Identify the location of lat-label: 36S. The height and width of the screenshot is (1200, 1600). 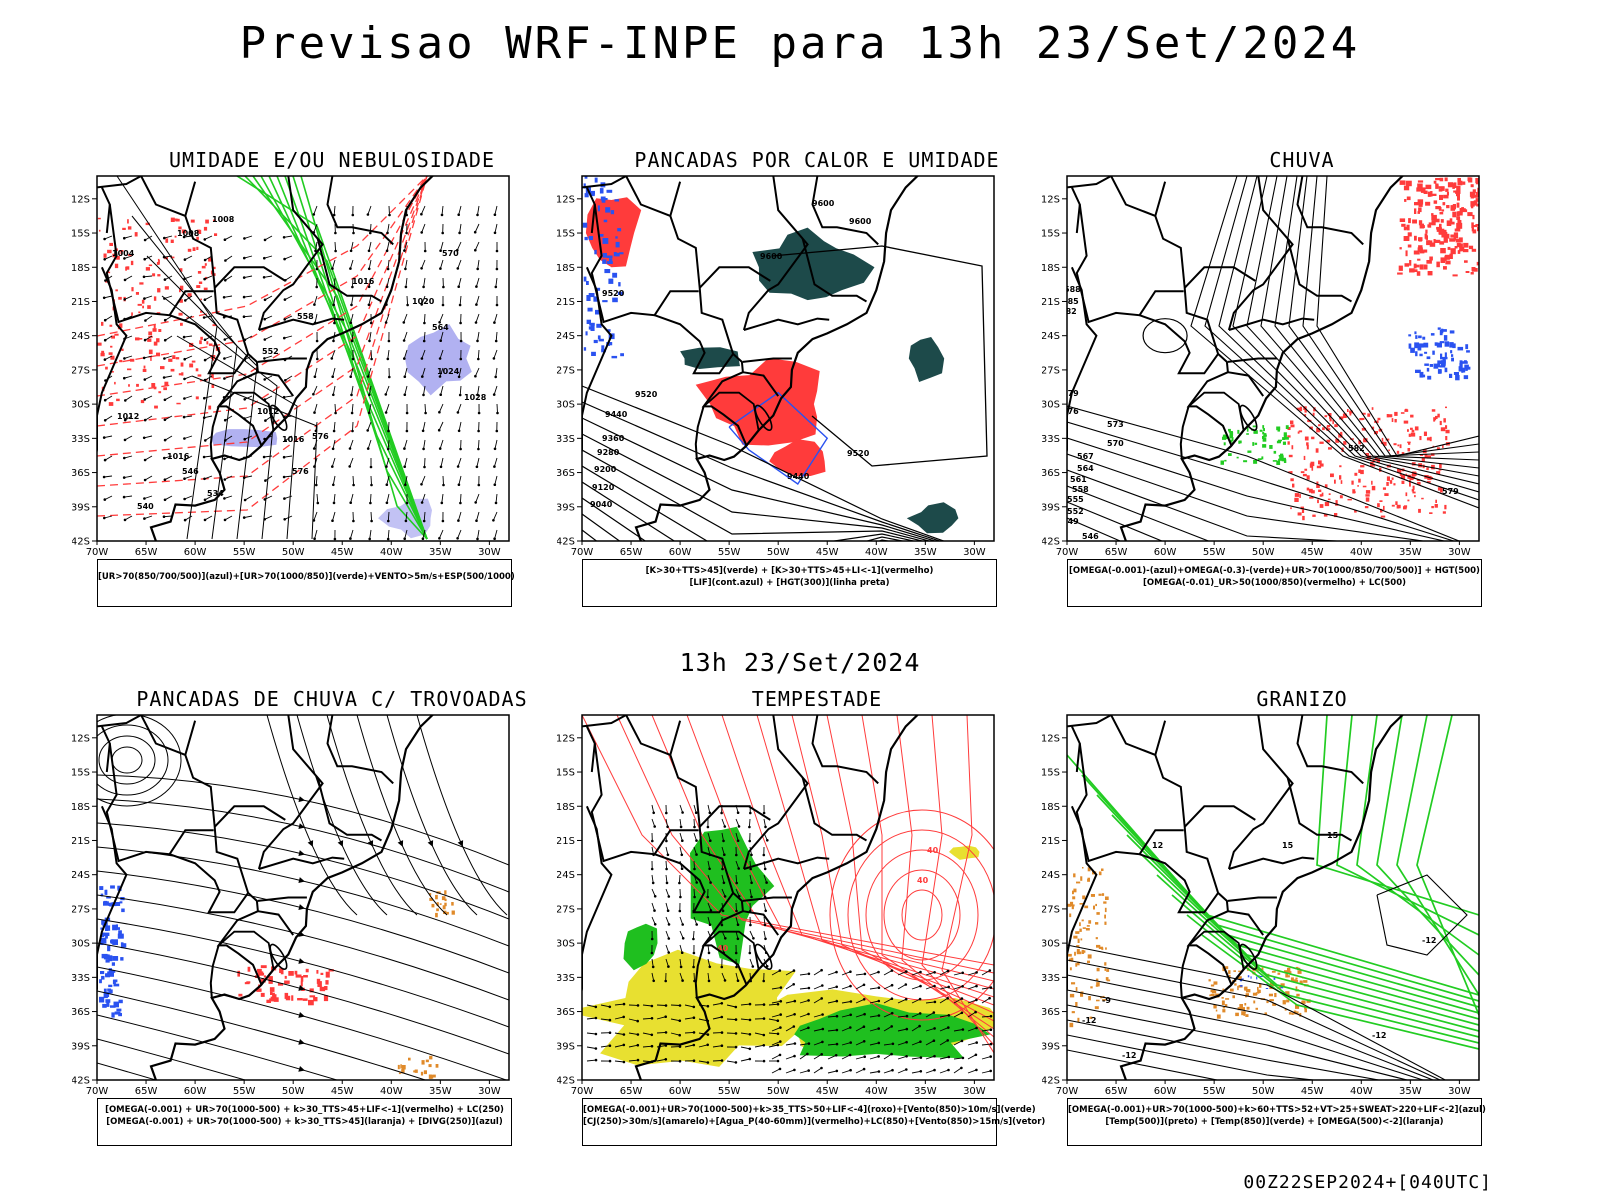
(81, 1012).